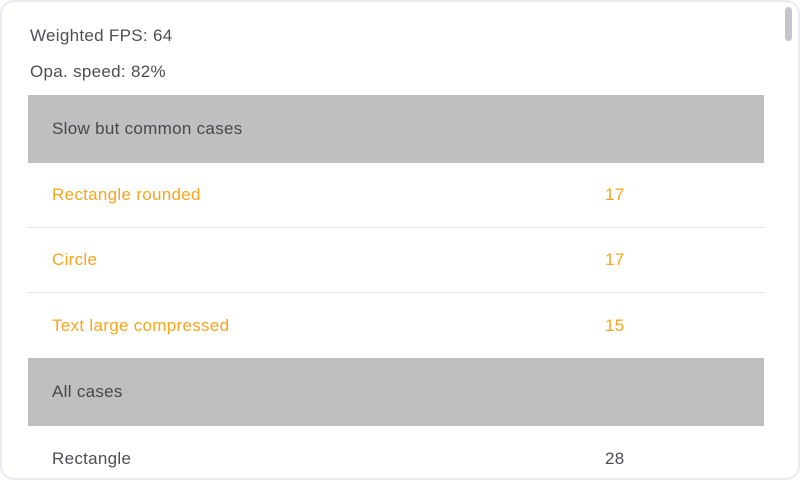 The width and height of the screenshot is (800, 480). I want to click on section-header-slow-cases: Slow but common cases, so click(396, 129).